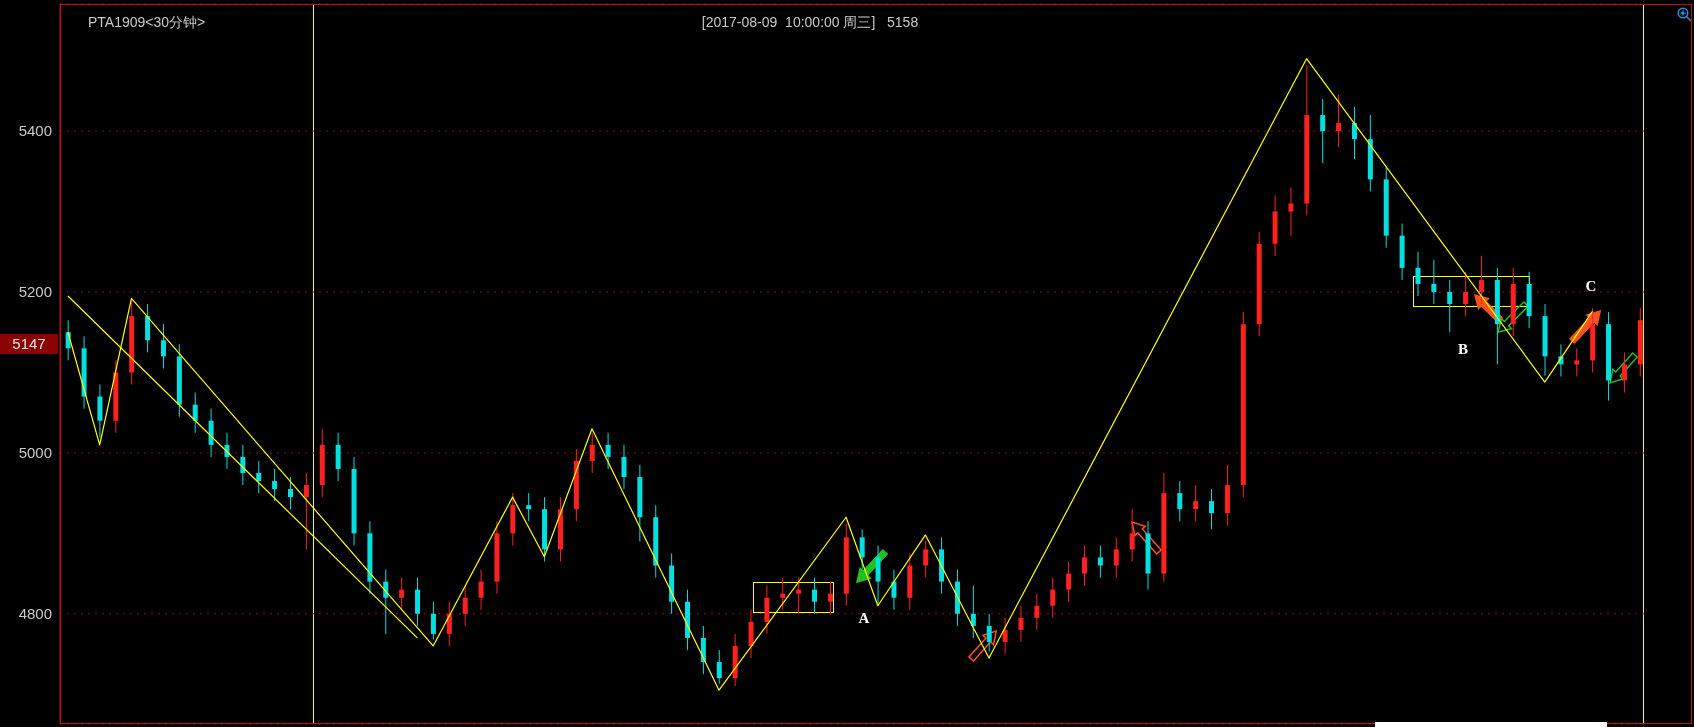  Describe the element at coordinates (35, 292) in the screenshot. I see `y-tick-label: 5200` at that location.